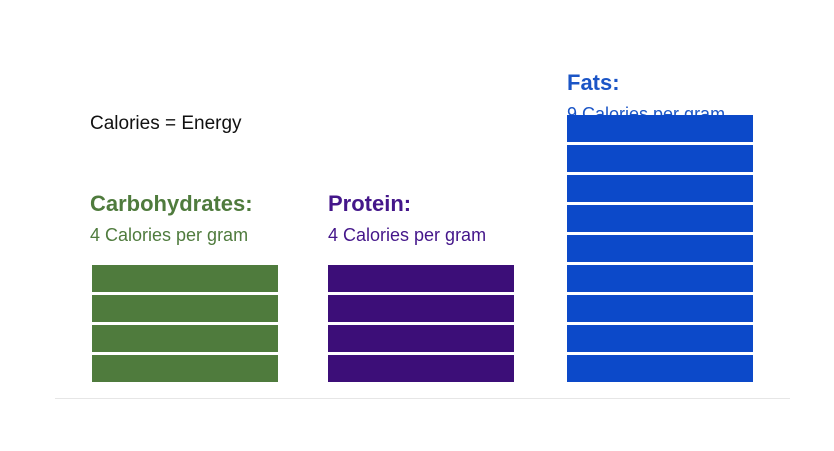 The height and width of the screenshot is (451, 834). Describe the element at coordinates (171, 203) in the screenshot. I see `carbohydrates-title: Carbohydrates:` at that location.